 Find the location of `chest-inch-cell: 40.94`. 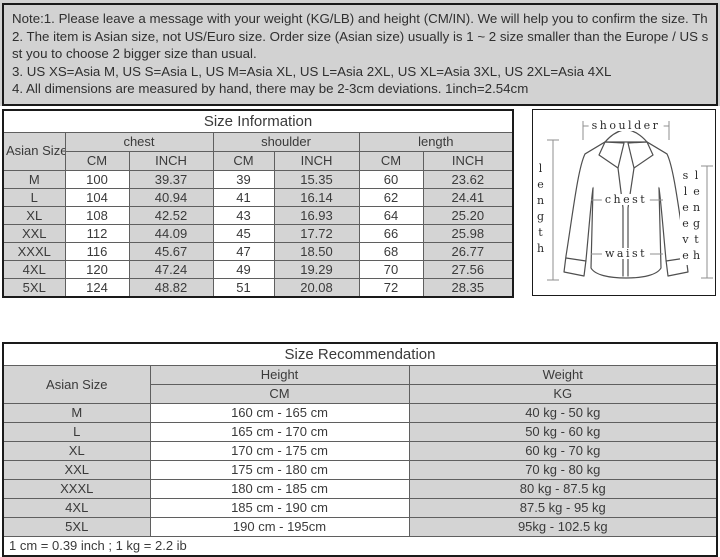

chest-inch-cell: 40.94 is located at coordinates (171, 197).